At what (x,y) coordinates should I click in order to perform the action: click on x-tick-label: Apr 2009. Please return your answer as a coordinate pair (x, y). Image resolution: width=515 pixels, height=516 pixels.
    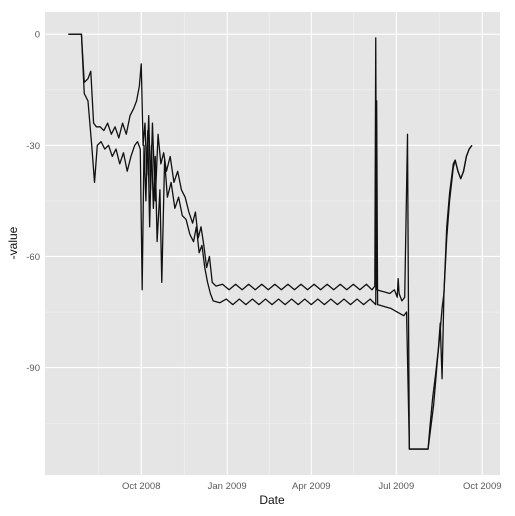
    Looking at the image, I should click on (311, 486).